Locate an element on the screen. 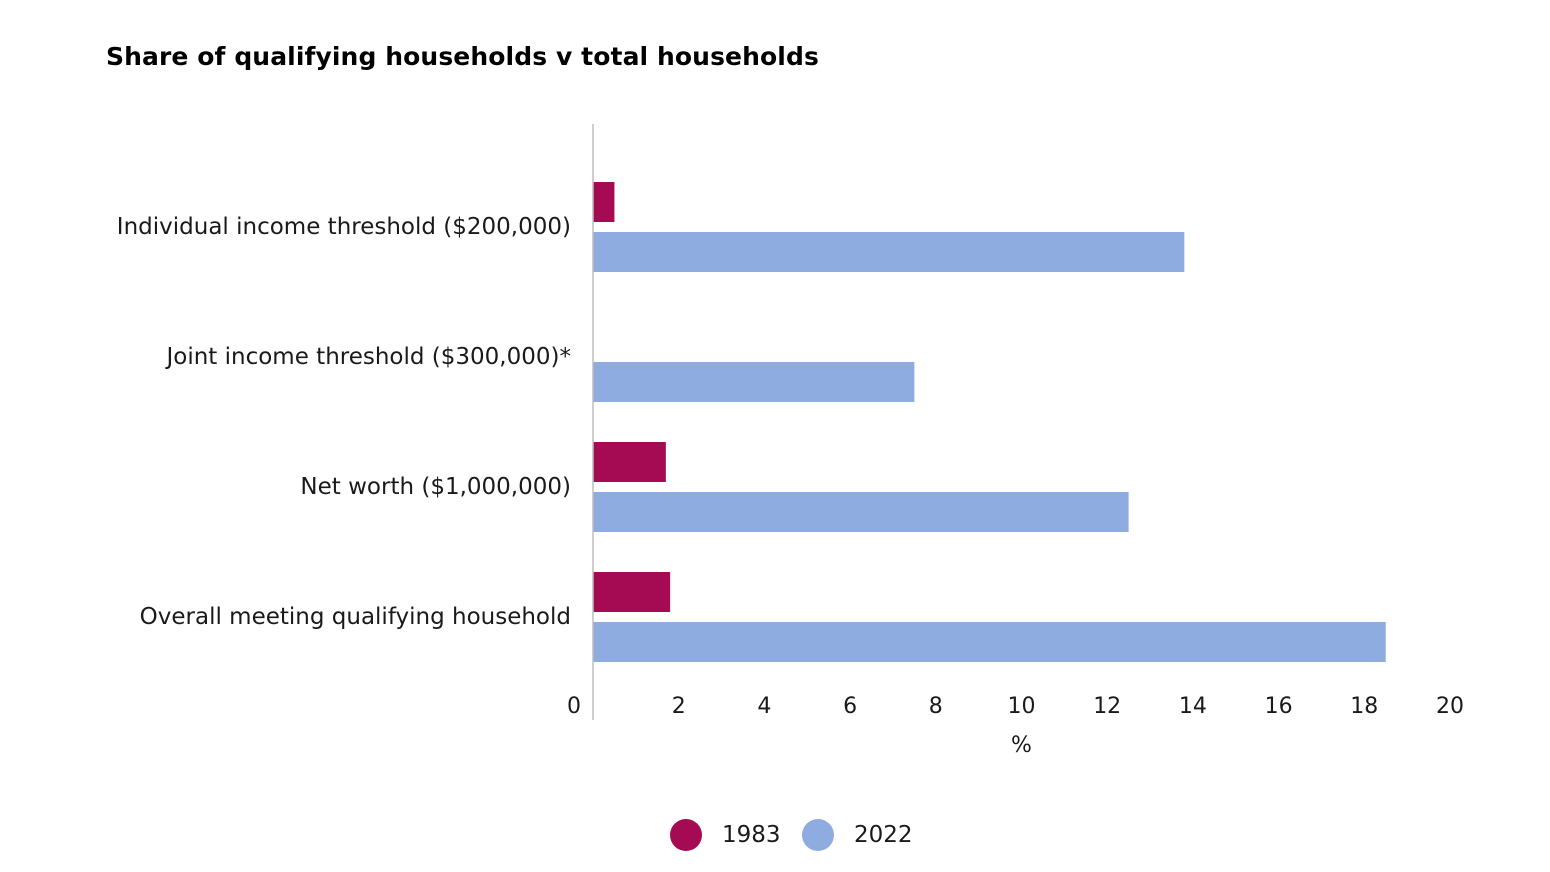 This screenshot has height=872, width=1550. legend-swatch-1983 is located at coordinates (686, 835).